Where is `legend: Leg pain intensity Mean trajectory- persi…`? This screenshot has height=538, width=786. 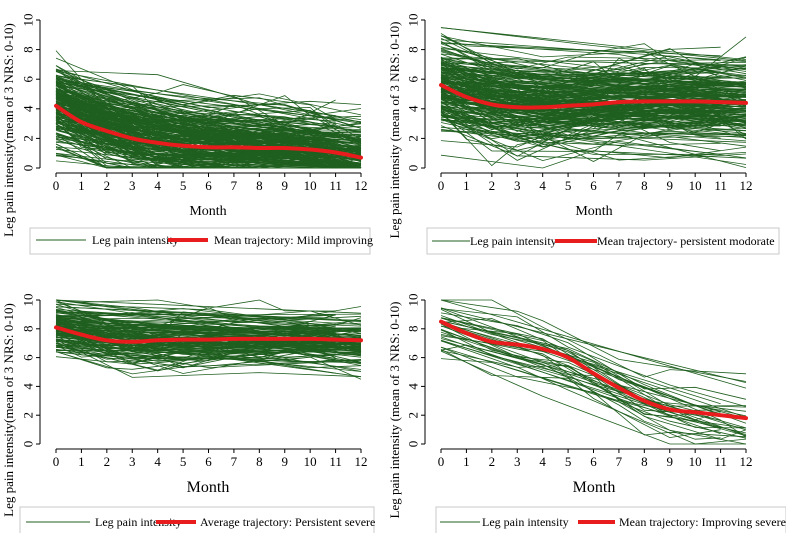 legend: Leg pain intensity Mean trajectory- persi… is located at coordinates (603, 241).